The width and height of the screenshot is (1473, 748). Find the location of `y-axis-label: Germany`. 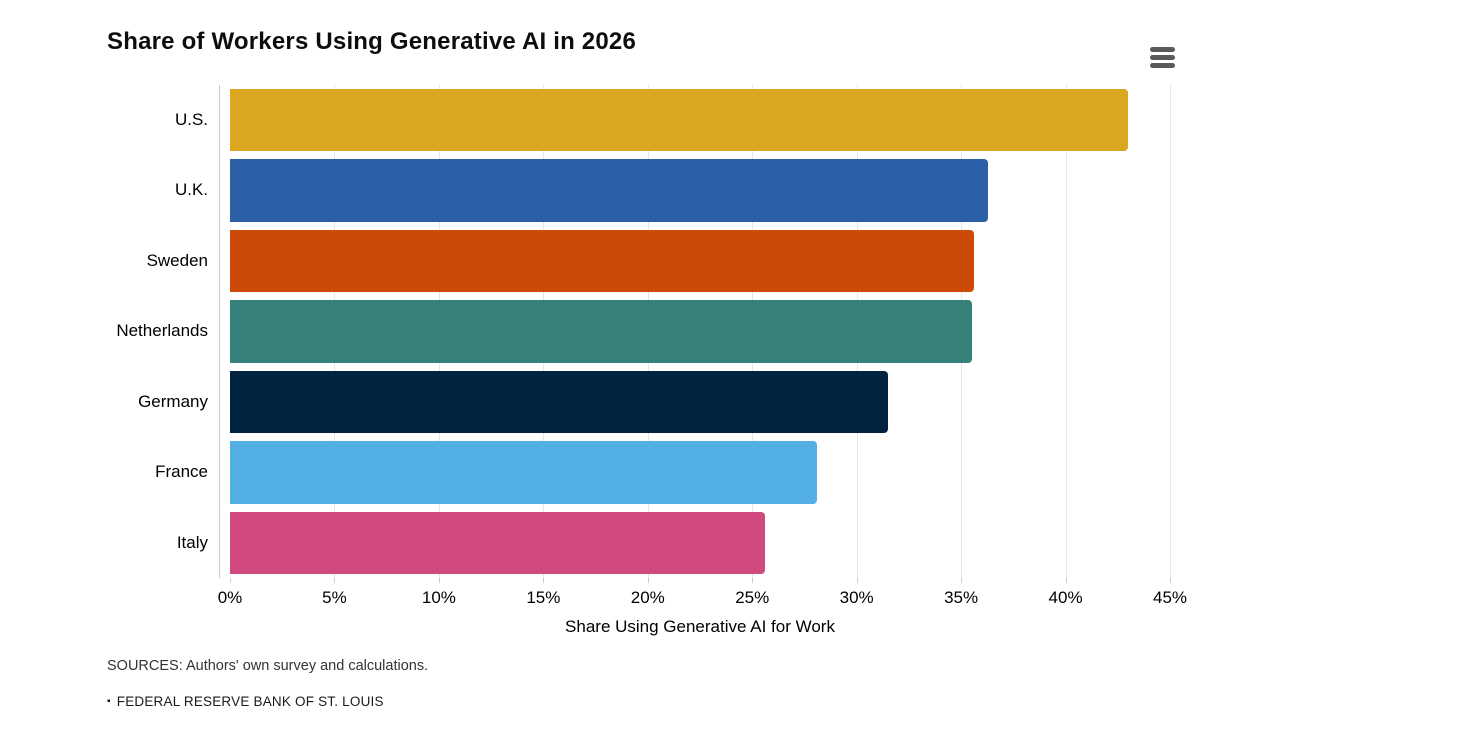

y-axis-label: Germany is located at coordinates (173, 401).